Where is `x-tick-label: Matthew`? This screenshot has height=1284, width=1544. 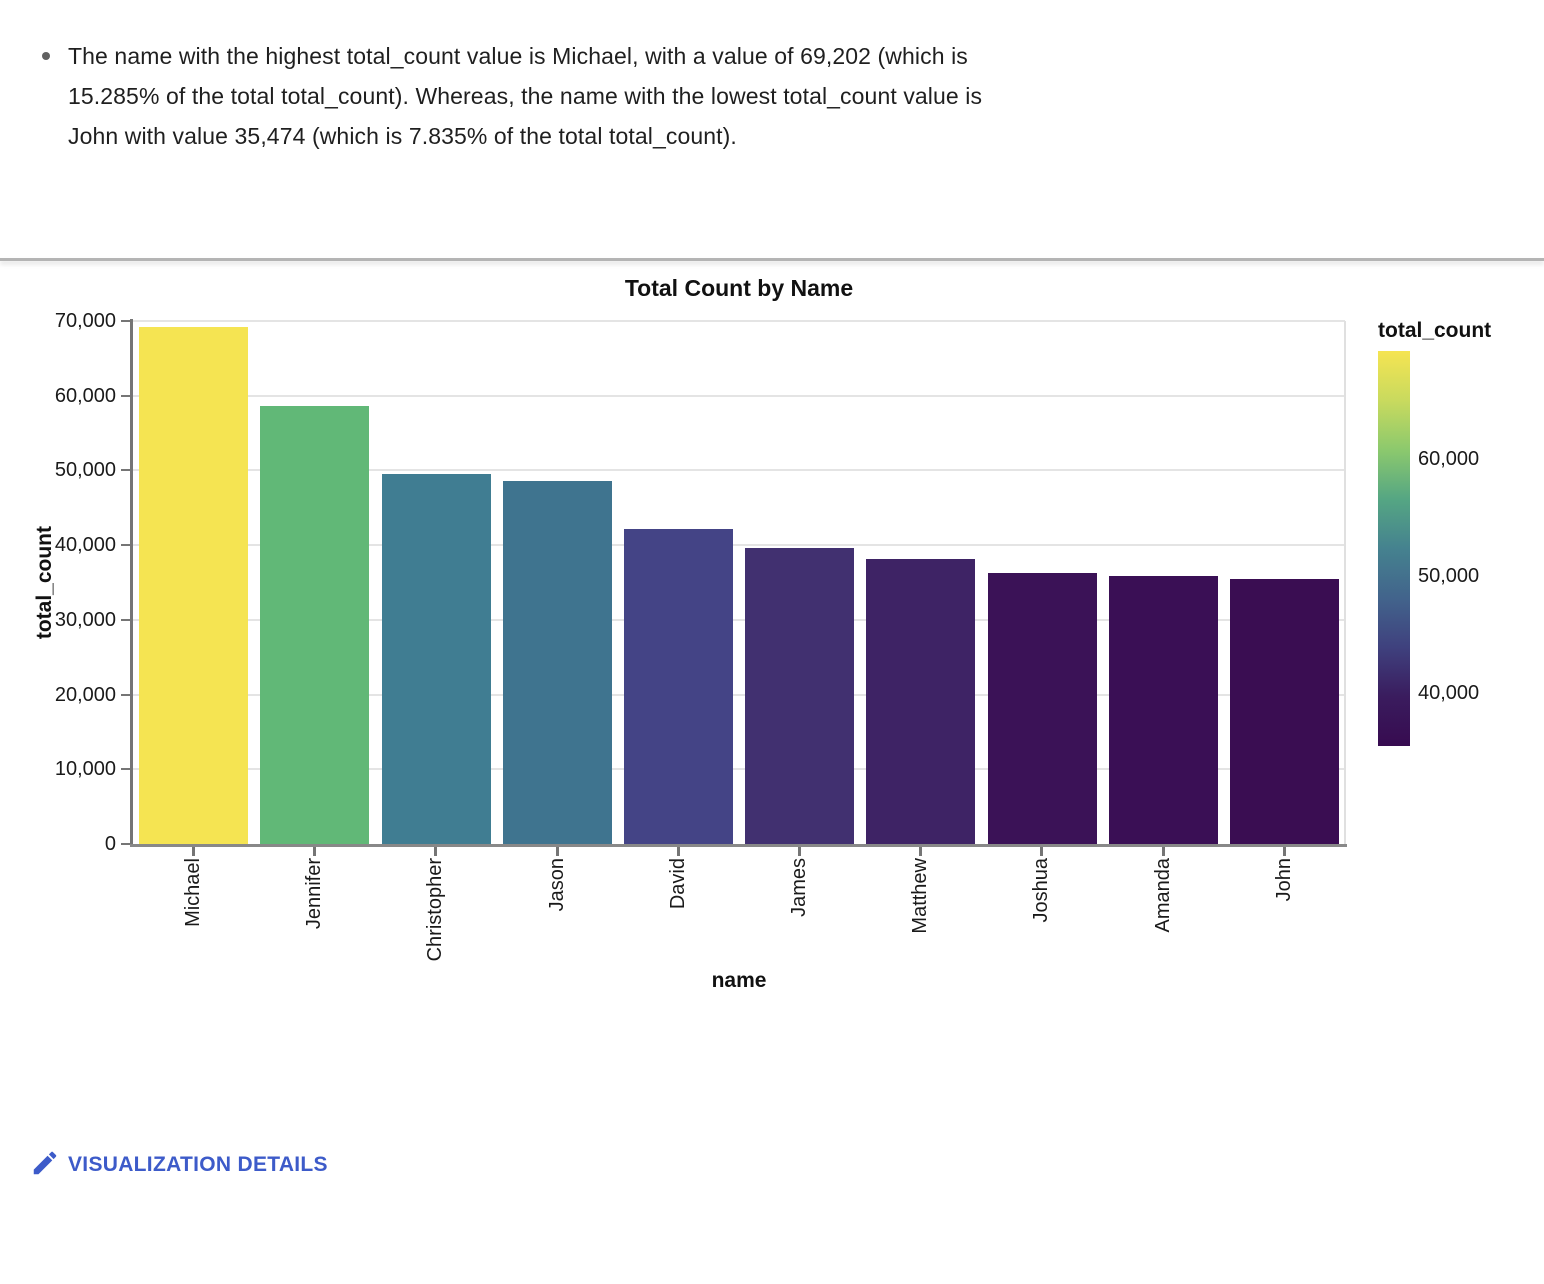 x-tick-label: Matthew is located at coordinates (920, 896).